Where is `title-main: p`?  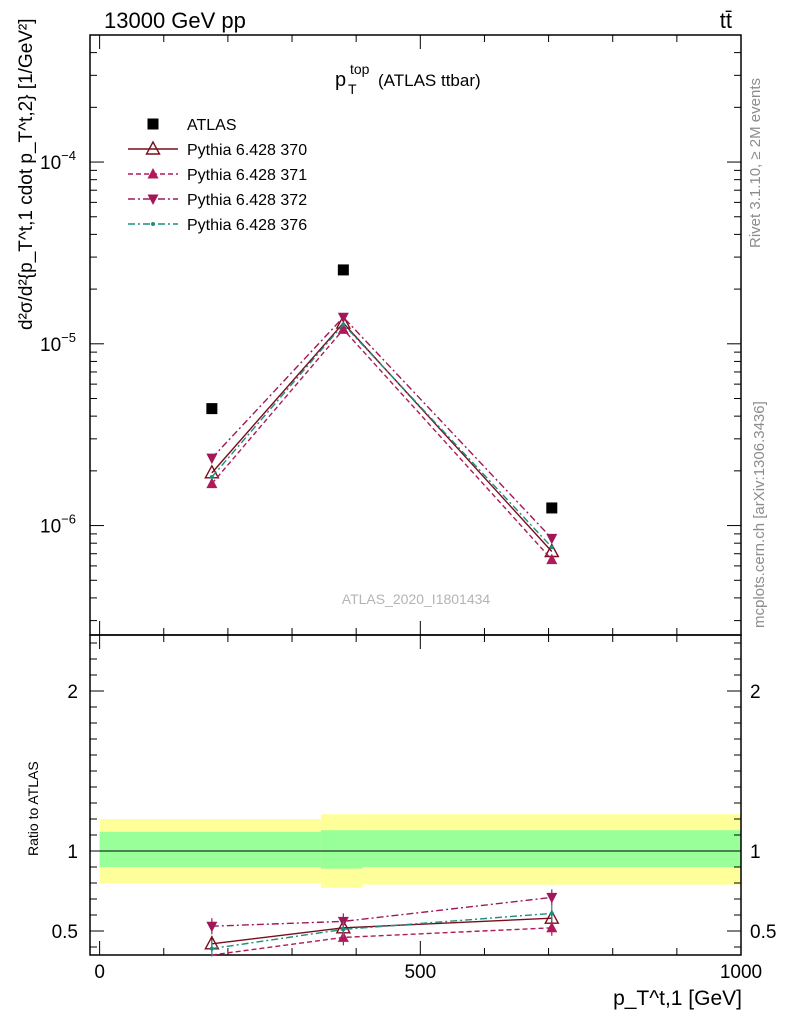 title-main: p is located at coordinates (340, 80).